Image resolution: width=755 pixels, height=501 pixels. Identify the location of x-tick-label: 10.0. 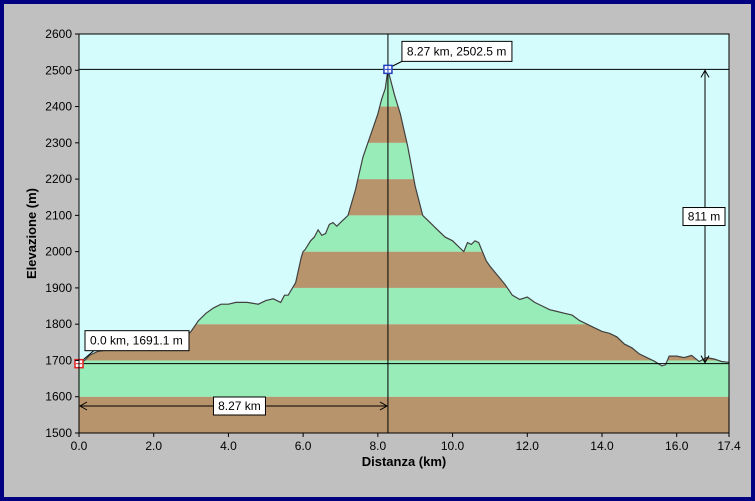
(453, 446).